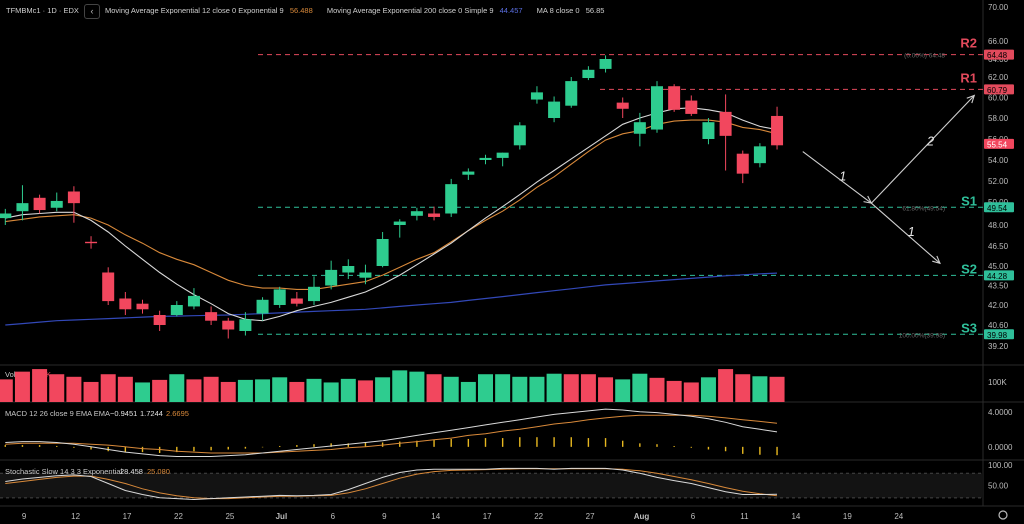 This screenshot has height=524, width=1024. Describe the element at coordinates (997, 382) in the screenshot. I see `volume-tick-label: 100K` at that location.